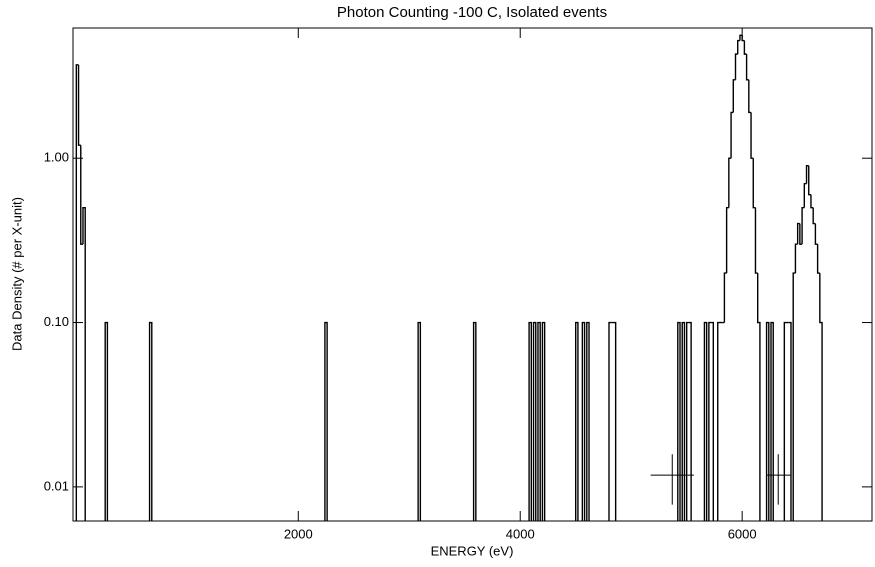 The height and width of the screenshot is (567, 875). I want to click on x-axis-label: ENERGY (eV), so click(472, 550).